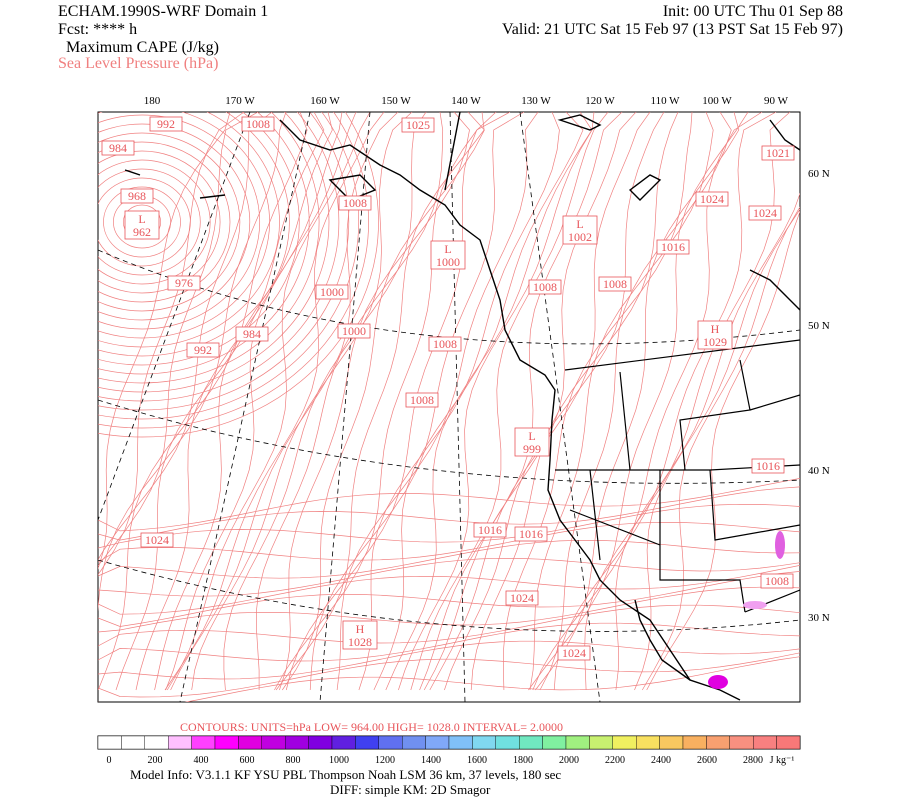  Describe the element at coordinates (477, 760) in the screenshot. I see `colorbar-label: 1600` at that location.